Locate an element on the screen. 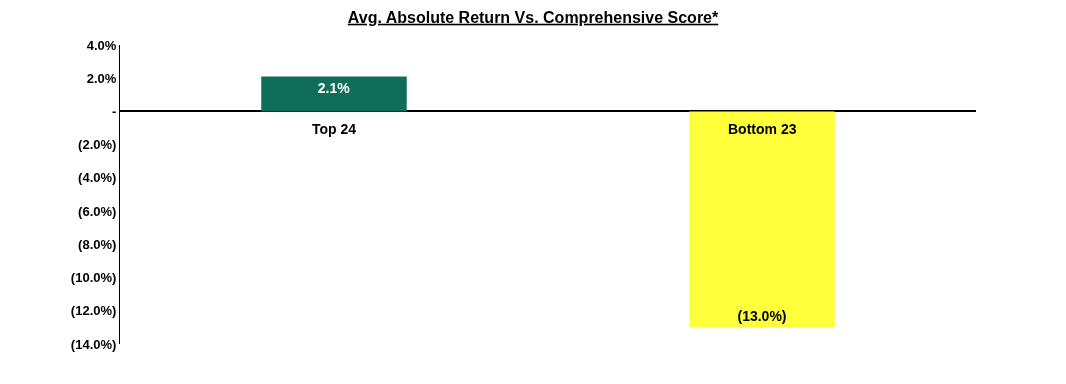 The height and width of the screenshot is (384, 1066). y-tick-label: 4.0% is located at coordinates (101, 45).